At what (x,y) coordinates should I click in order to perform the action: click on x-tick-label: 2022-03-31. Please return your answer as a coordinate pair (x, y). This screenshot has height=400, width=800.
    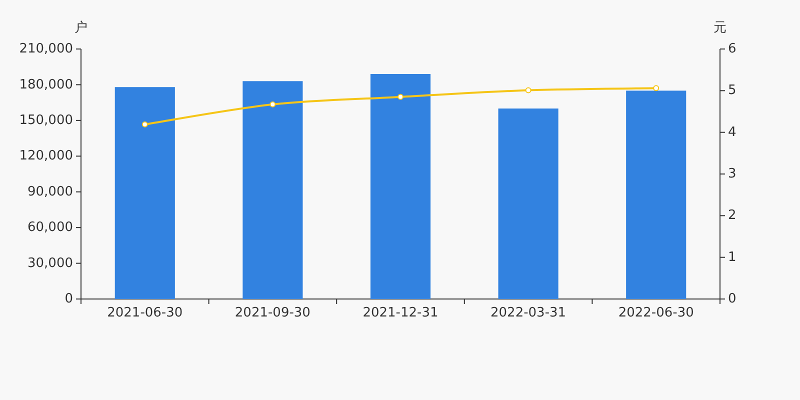
    Looking at the image, I should click on (528, 313).